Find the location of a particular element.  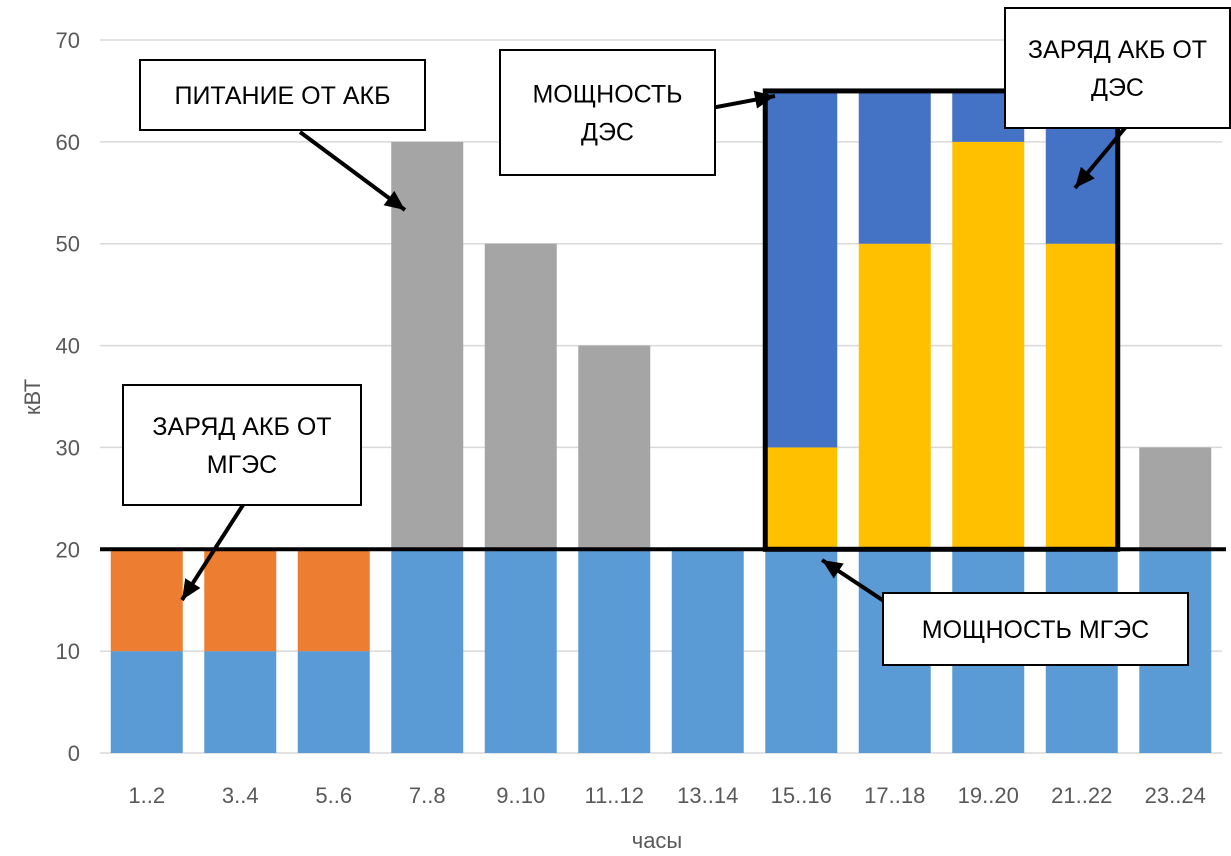

charge-from-des-arrow-head is located at coordinates (1085, 177).